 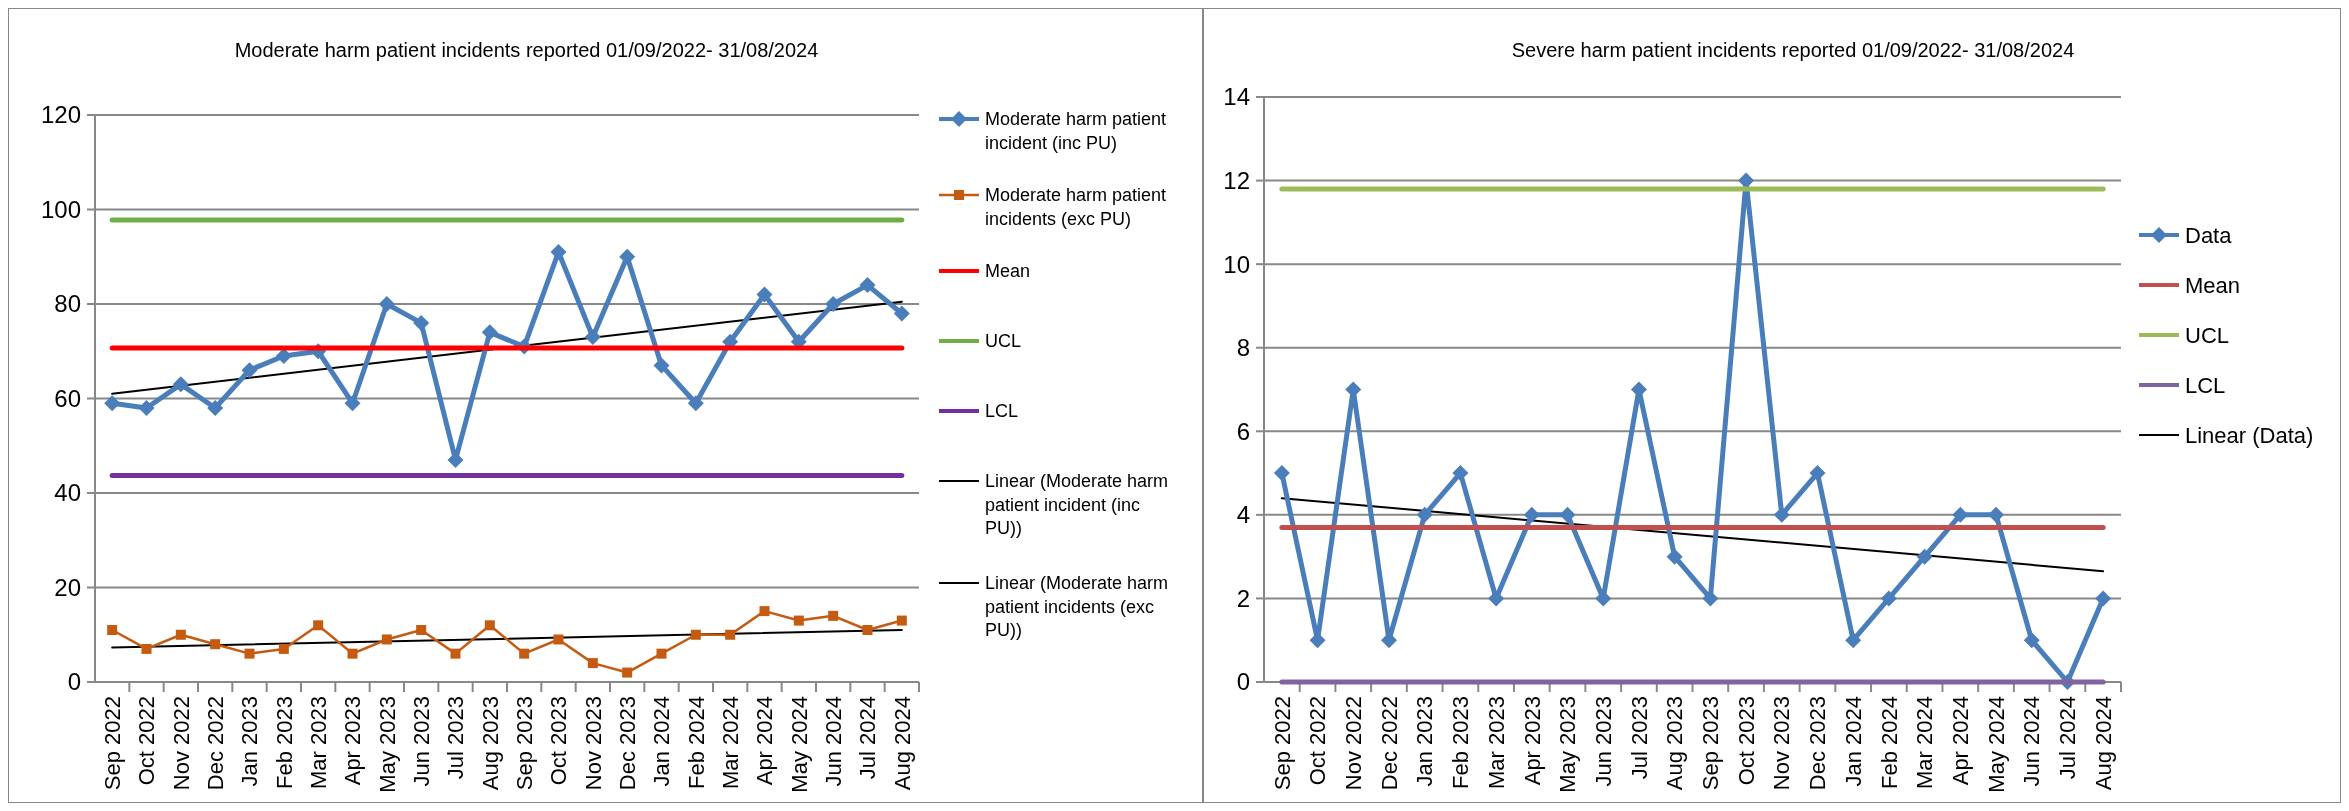 I want to click on y-tick-label: 12, so click(x=1236, y=180).